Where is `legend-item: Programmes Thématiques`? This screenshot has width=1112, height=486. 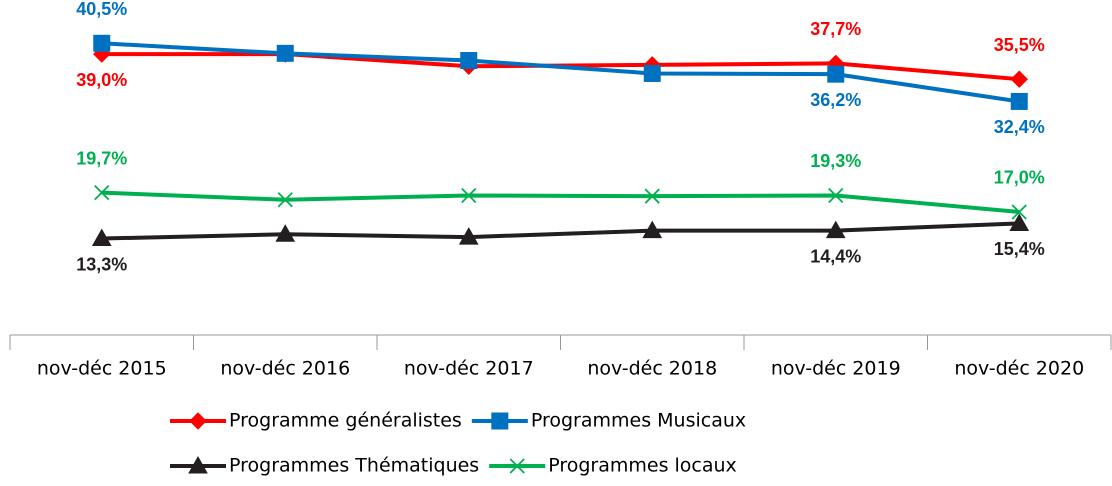
legend-item: Programmes Thématiques is located at coordinates (324, 466).